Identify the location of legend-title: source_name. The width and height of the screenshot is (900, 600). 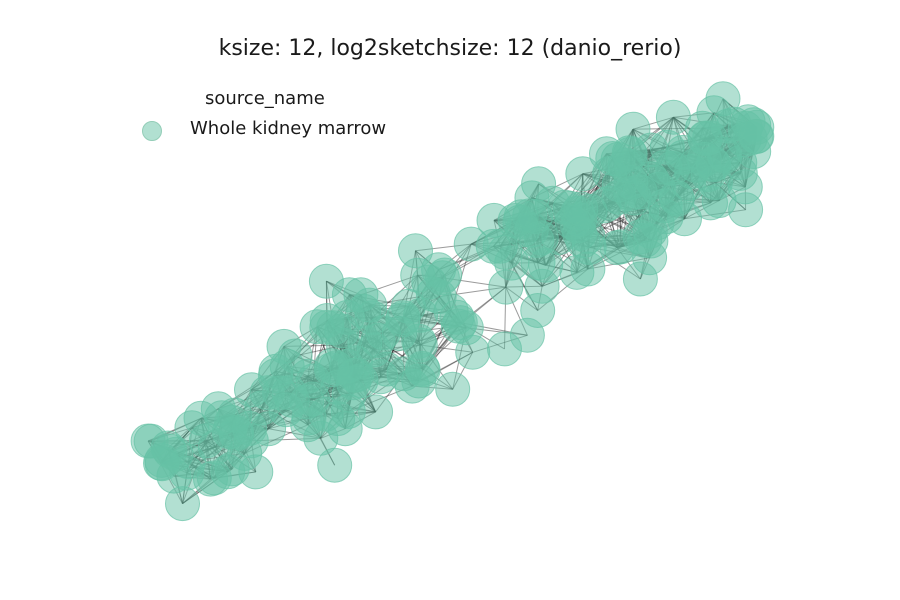
(265, 98).